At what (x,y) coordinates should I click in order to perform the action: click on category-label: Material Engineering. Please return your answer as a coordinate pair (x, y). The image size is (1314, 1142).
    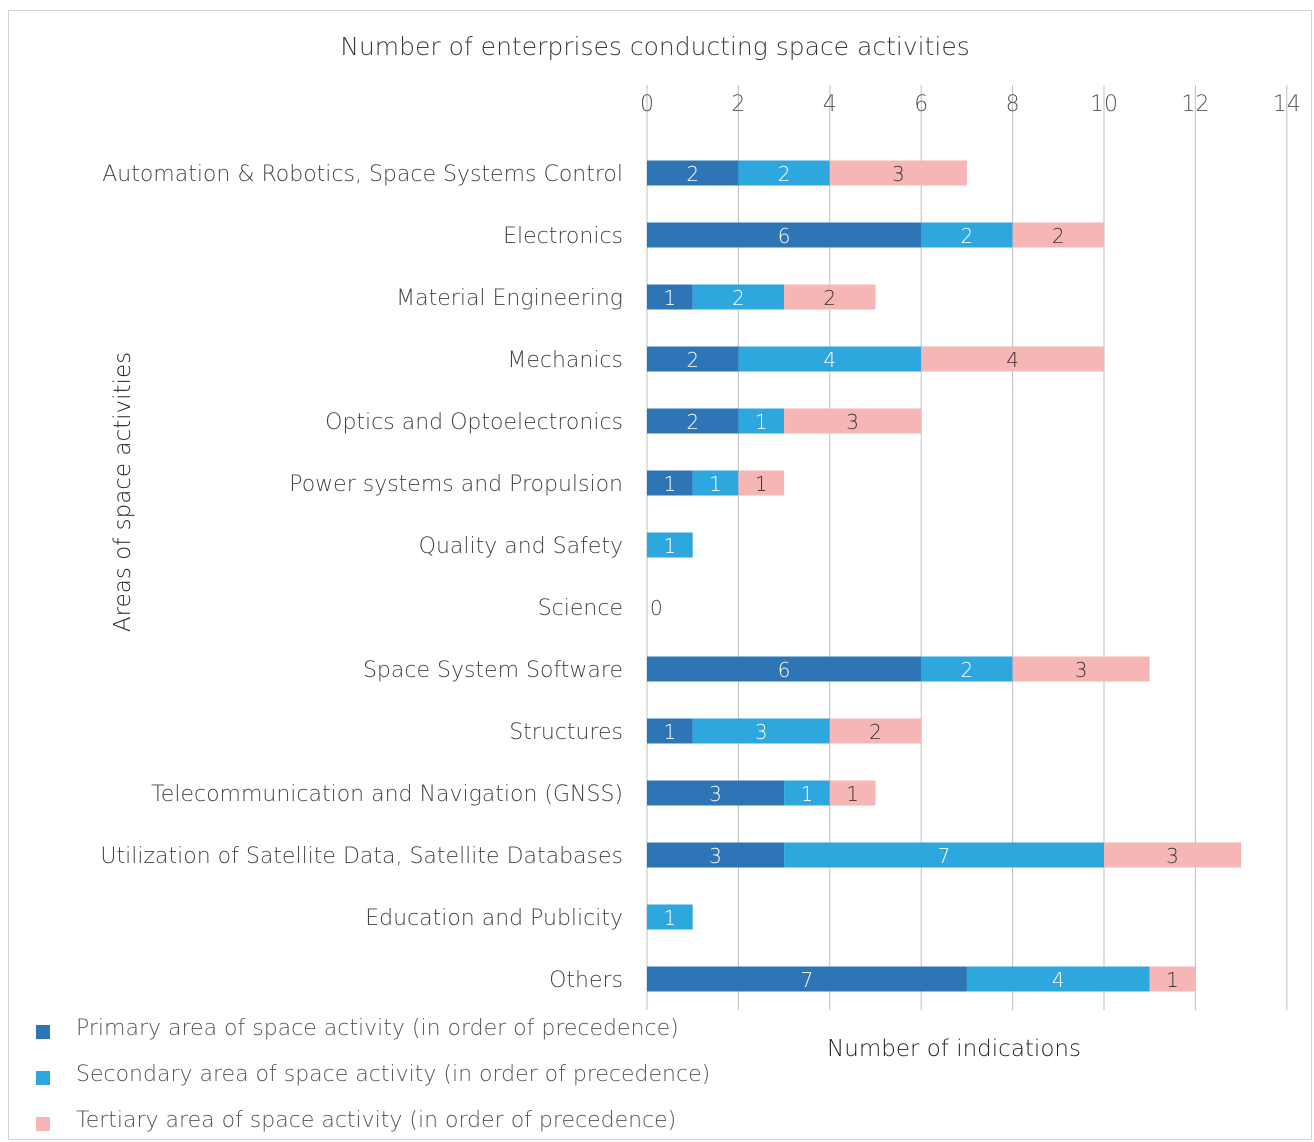
    Looking at the image, I should click on (509, 298).